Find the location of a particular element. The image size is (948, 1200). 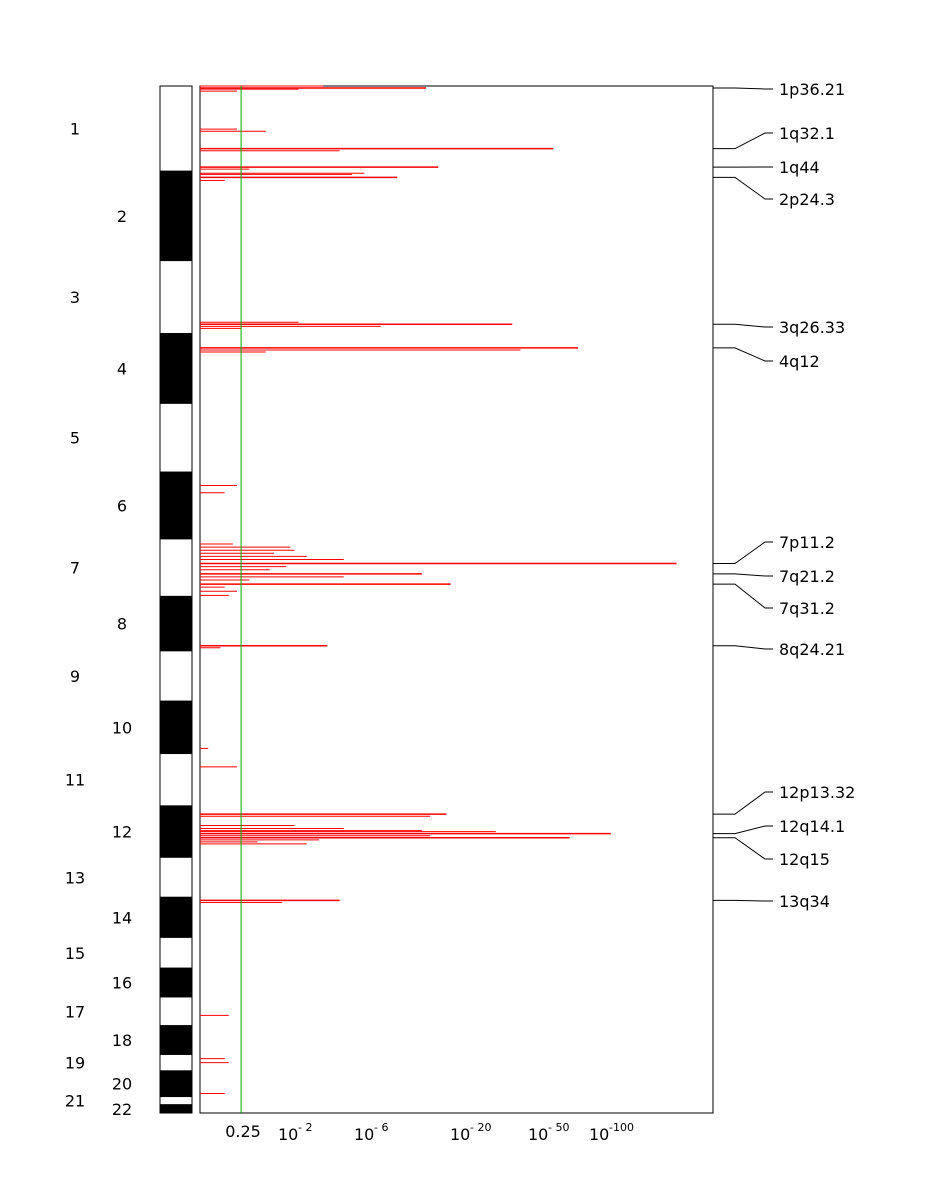

chromosome-label-20: 20 is located at coordinates (122, 1084).